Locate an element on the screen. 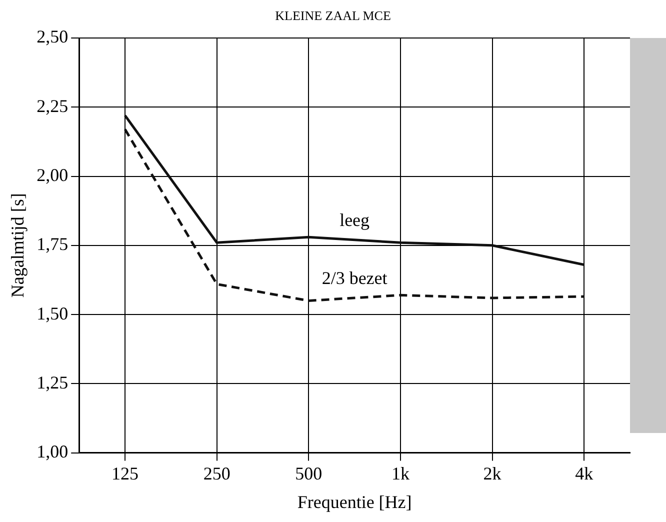 Image resolution: width=666 pixels, height=522 pixels. x-axis-title: Frequentie [Hz] is located at coordinates (354, 502).